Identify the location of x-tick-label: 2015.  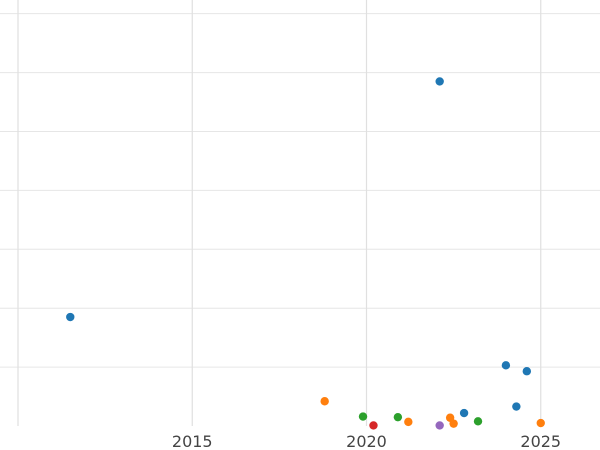
(192, 441).